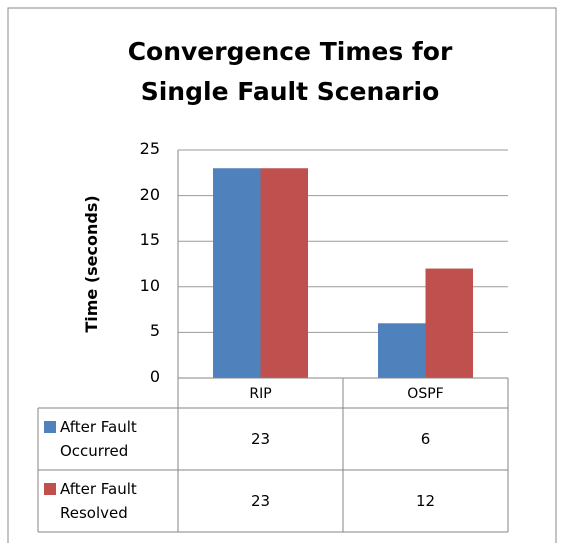 The width and height of the screenshot is (564, 543). Describe the element at coordinates (149, 285) in the screenshot. I see `y-tick-label: 10` at that location.